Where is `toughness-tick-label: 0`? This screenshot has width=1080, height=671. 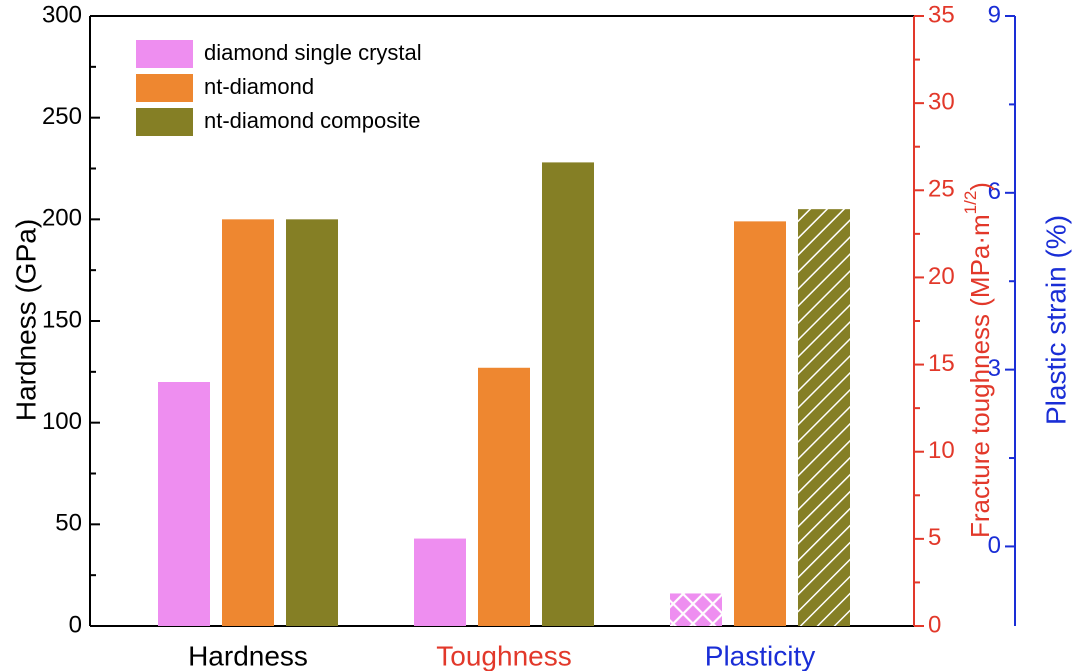
toughness-tick-label: 0 is located at coordinates (934, 624).